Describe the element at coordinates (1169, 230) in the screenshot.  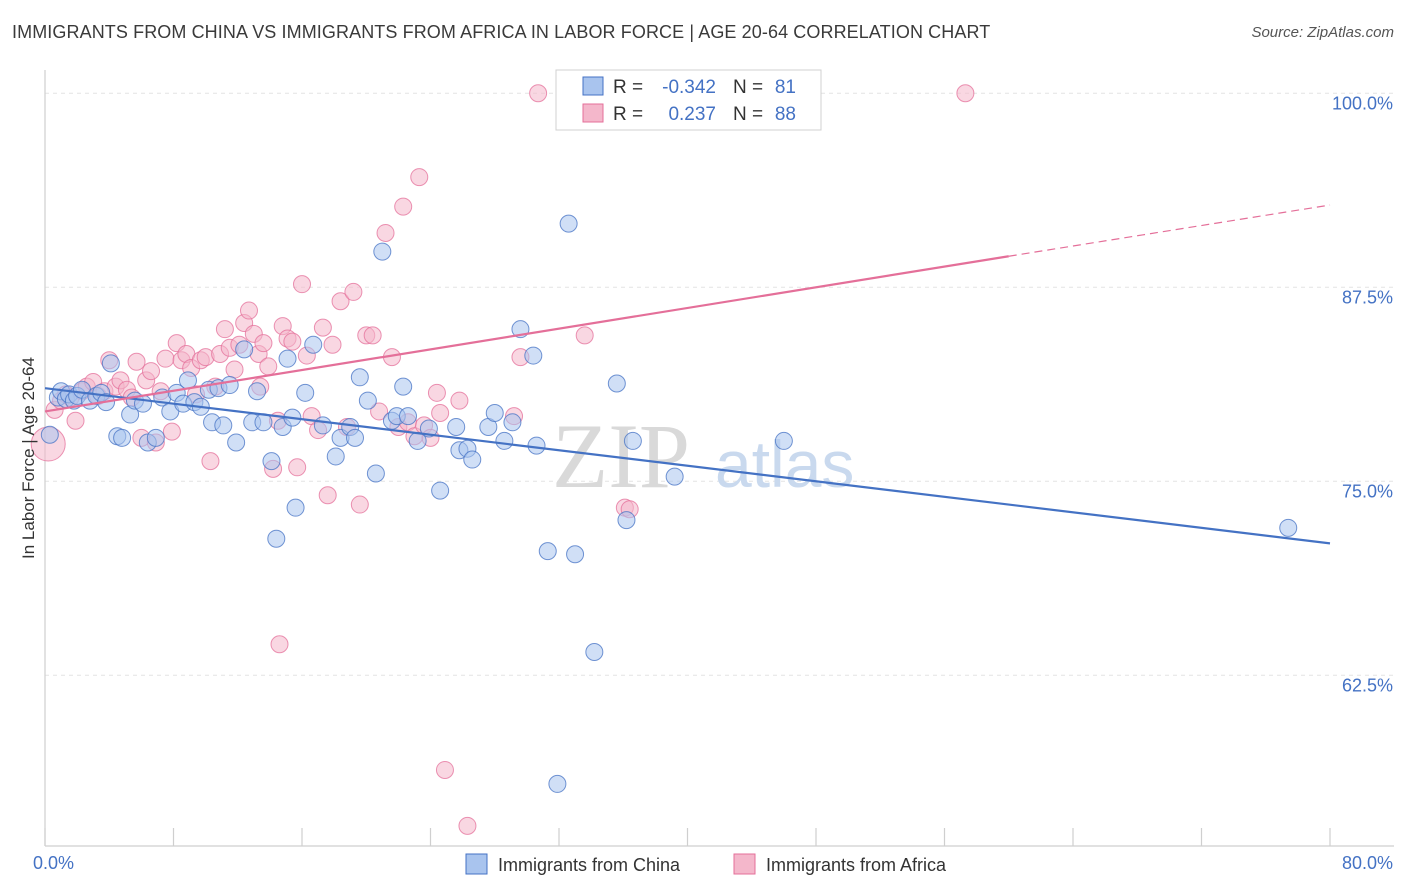
I see `africa-trend-extension` at that location.